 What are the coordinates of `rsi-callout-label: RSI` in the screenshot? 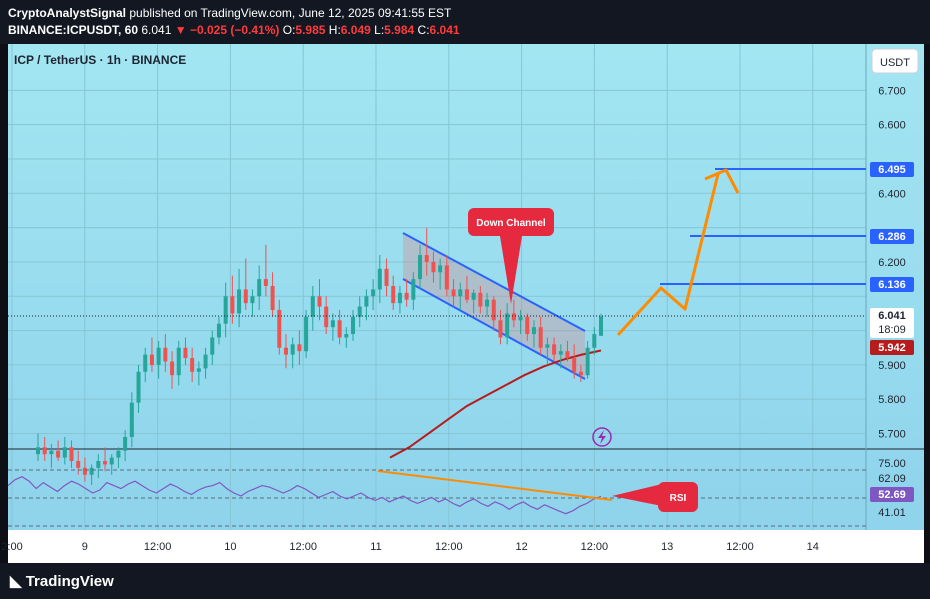 It's located at (678, 498).